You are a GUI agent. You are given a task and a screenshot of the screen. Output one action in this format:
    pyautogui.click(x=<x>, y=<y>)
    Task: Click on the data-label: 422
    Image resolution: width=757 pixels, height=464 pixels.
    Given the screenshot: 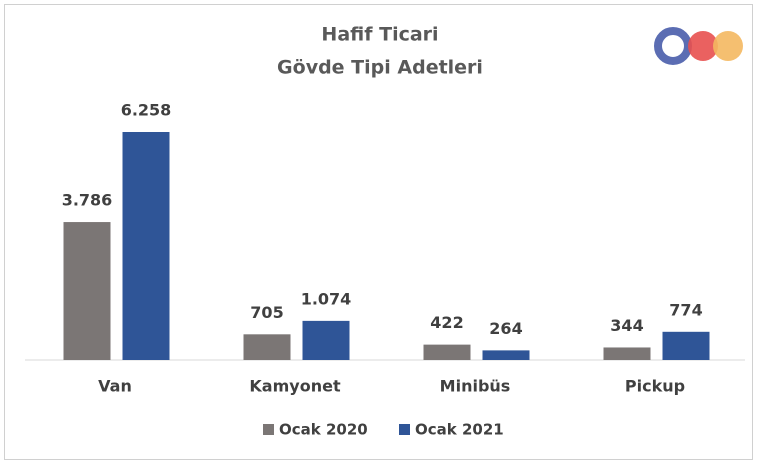 What is the action you would take?
    pyautogui.click(x=446, y=322)
    